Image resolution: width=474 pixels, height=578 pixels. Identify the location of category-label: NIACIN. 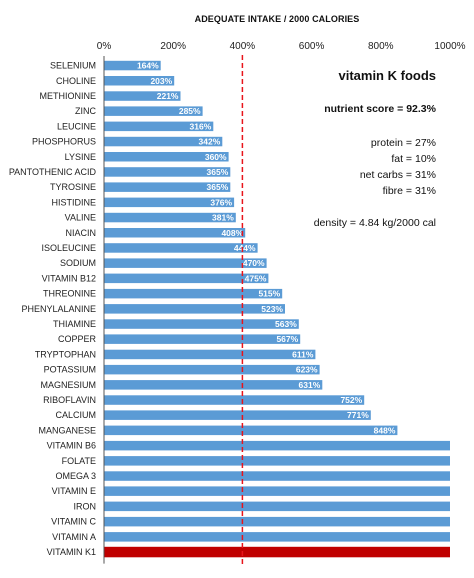
(80, 233).